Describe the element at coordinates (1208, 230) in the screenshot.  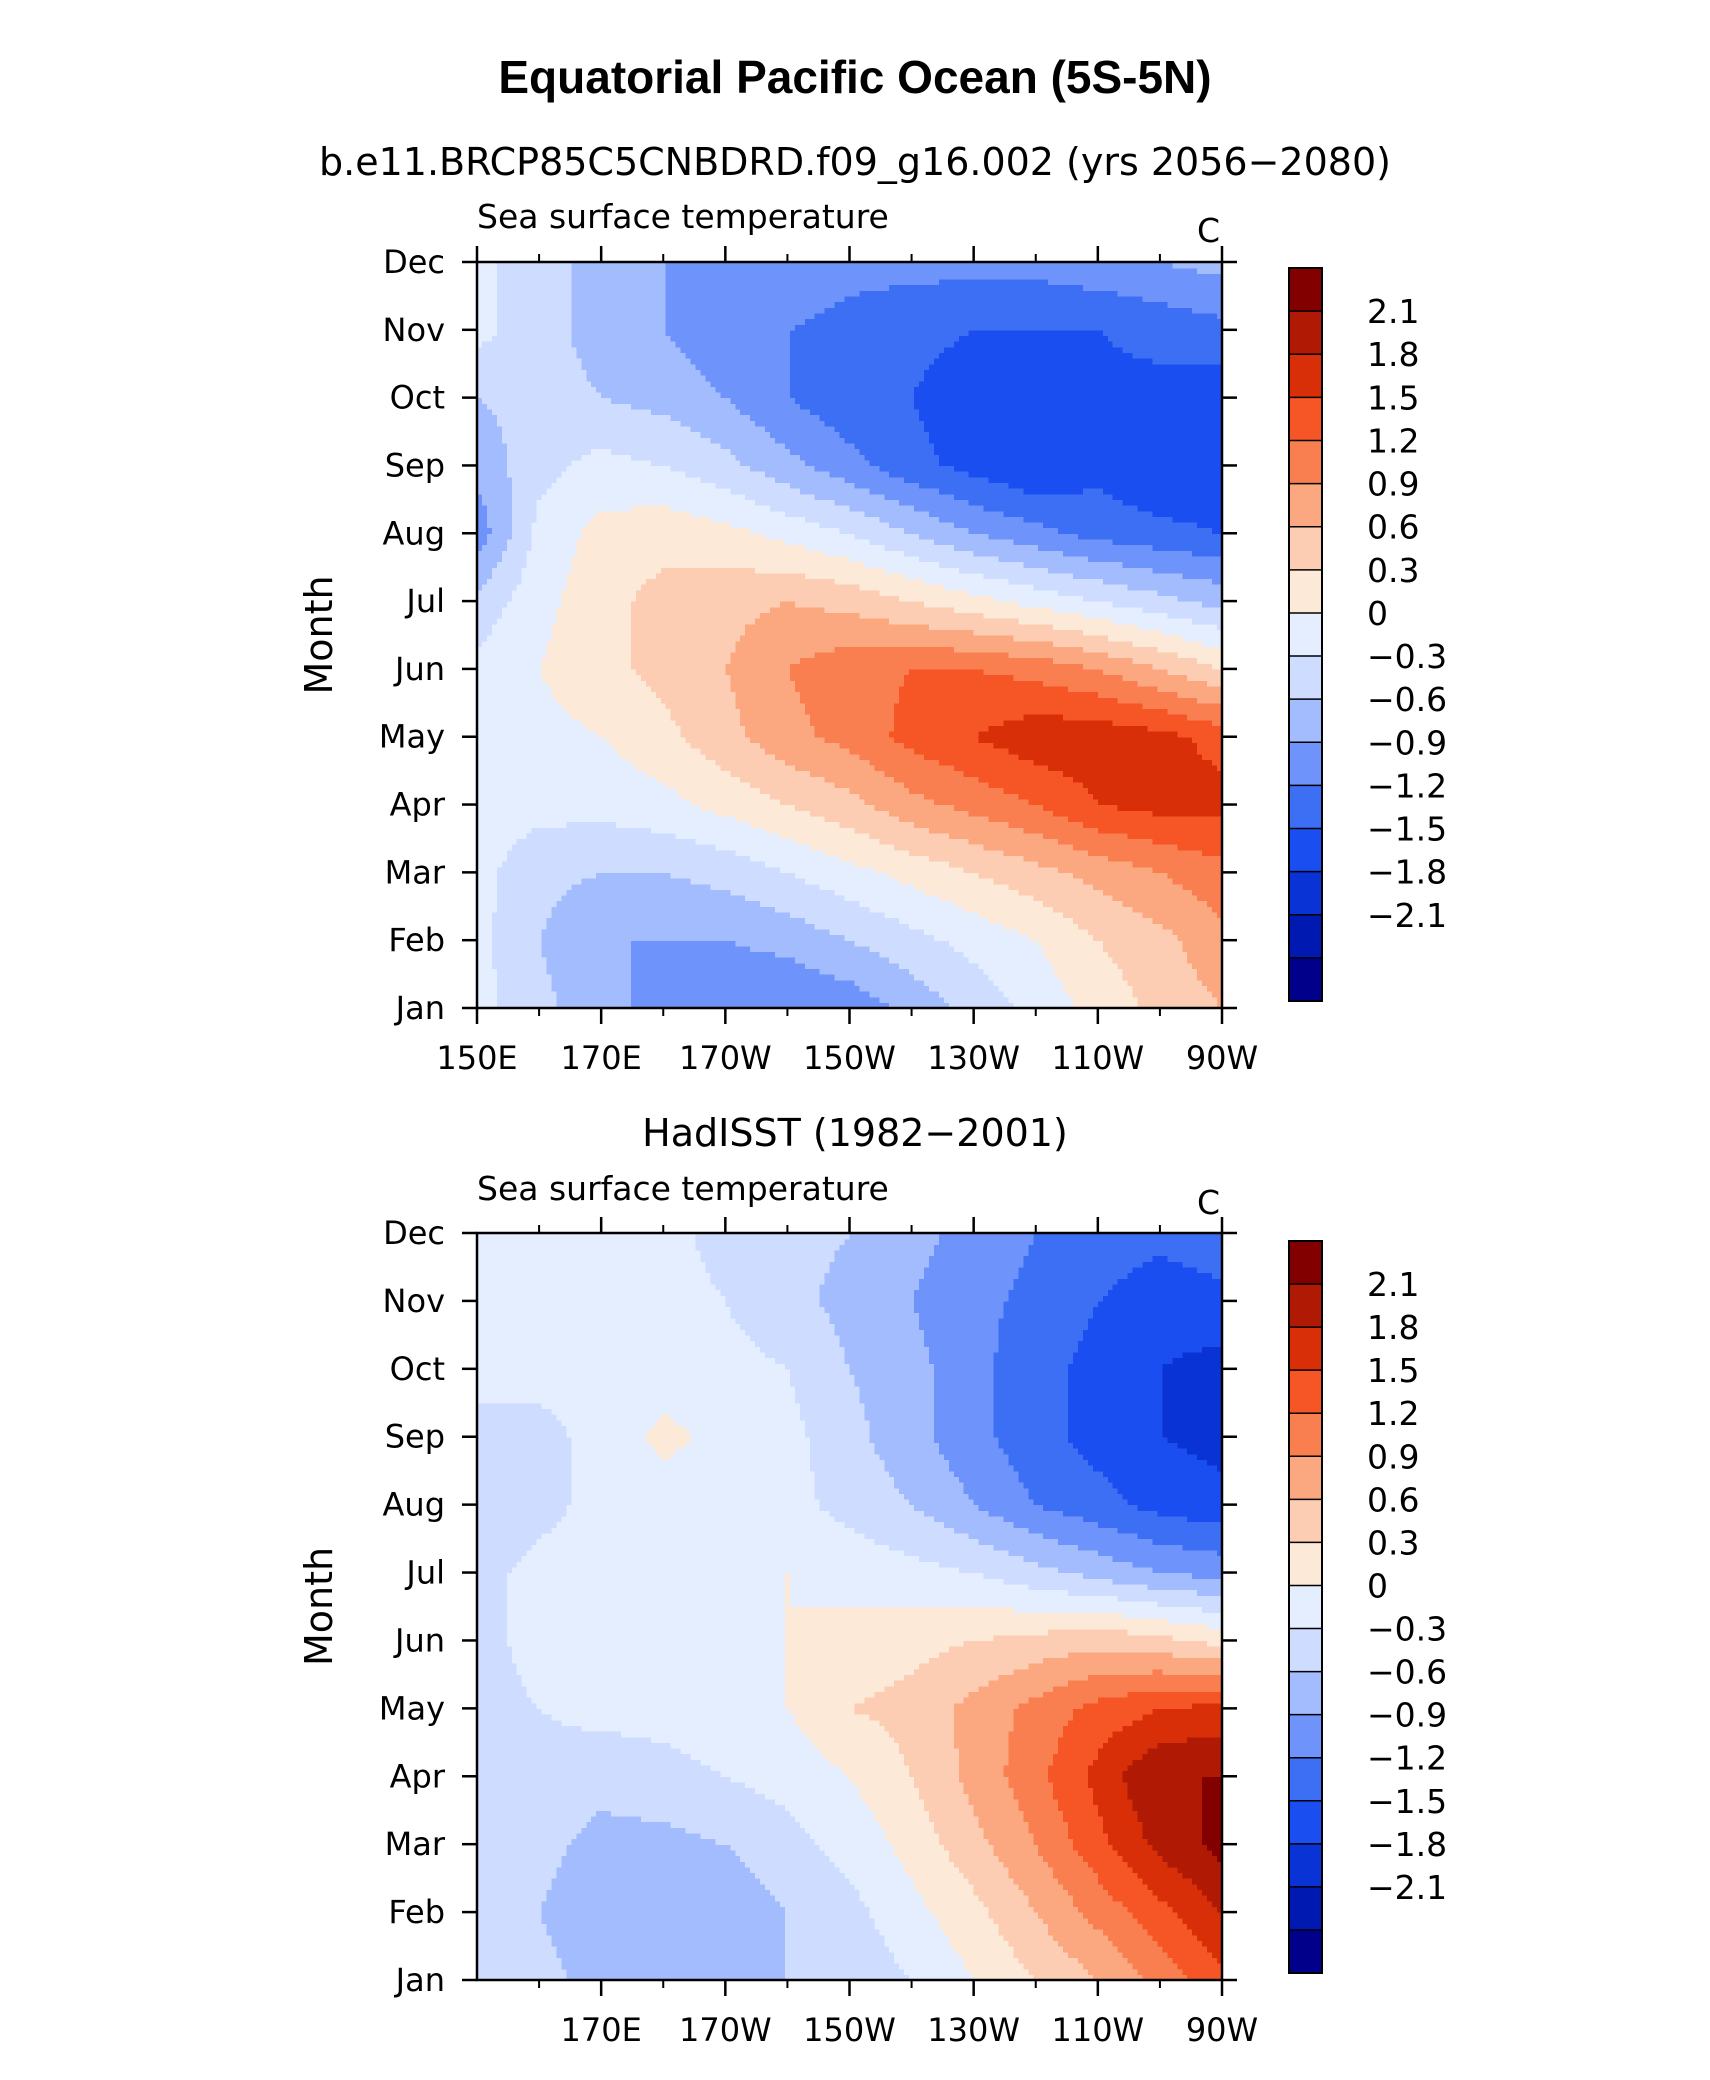
I see `units-label: C` at that location.